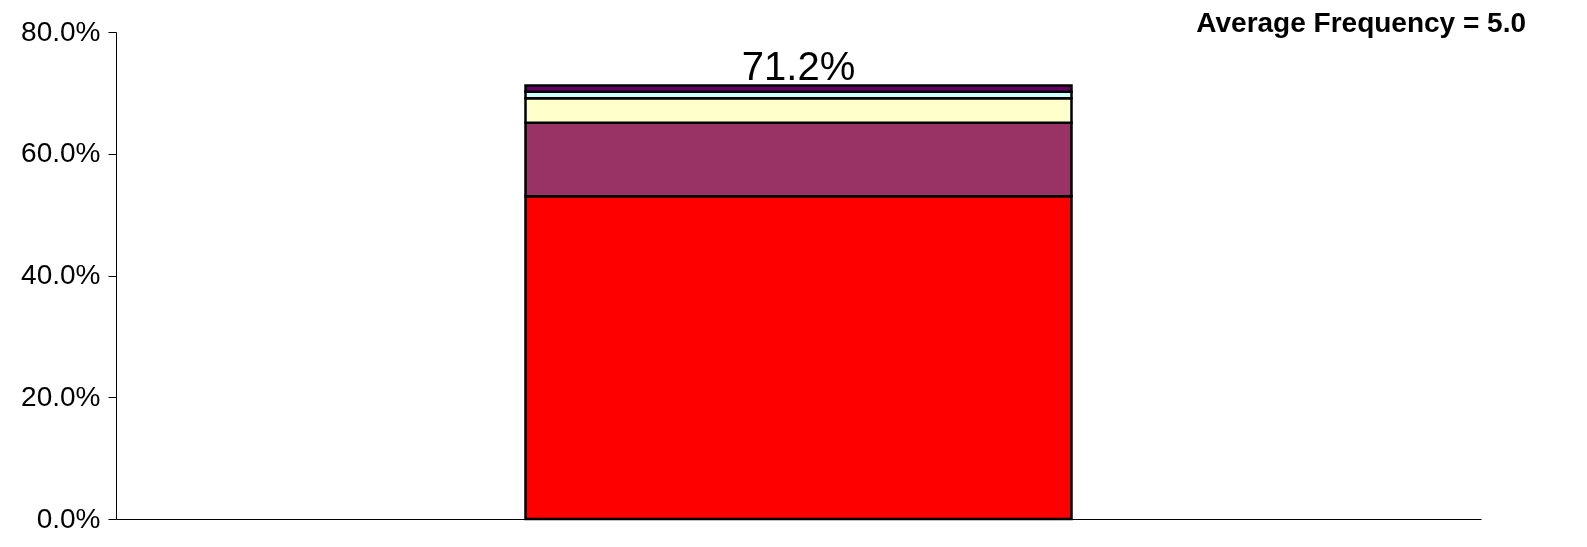  What do you see at coordinates (798, 65) in the screenshot?
I see `total-label: 71.2%` at bounding box center [798, 65].